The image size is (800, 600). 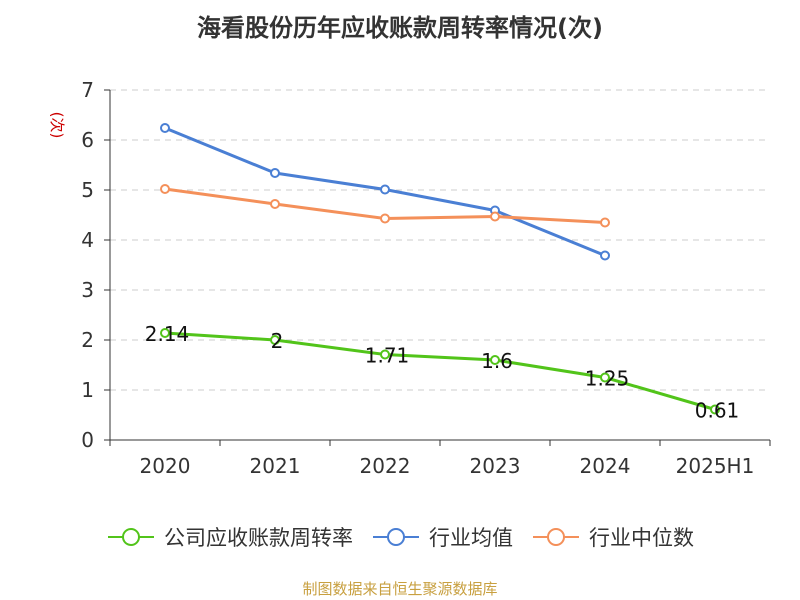 What do you see at coordinates (400, 589) in the screenshot?
I see `source-note: 制图数据来自恒生聚源数据库` at bounding box center [400, 589].